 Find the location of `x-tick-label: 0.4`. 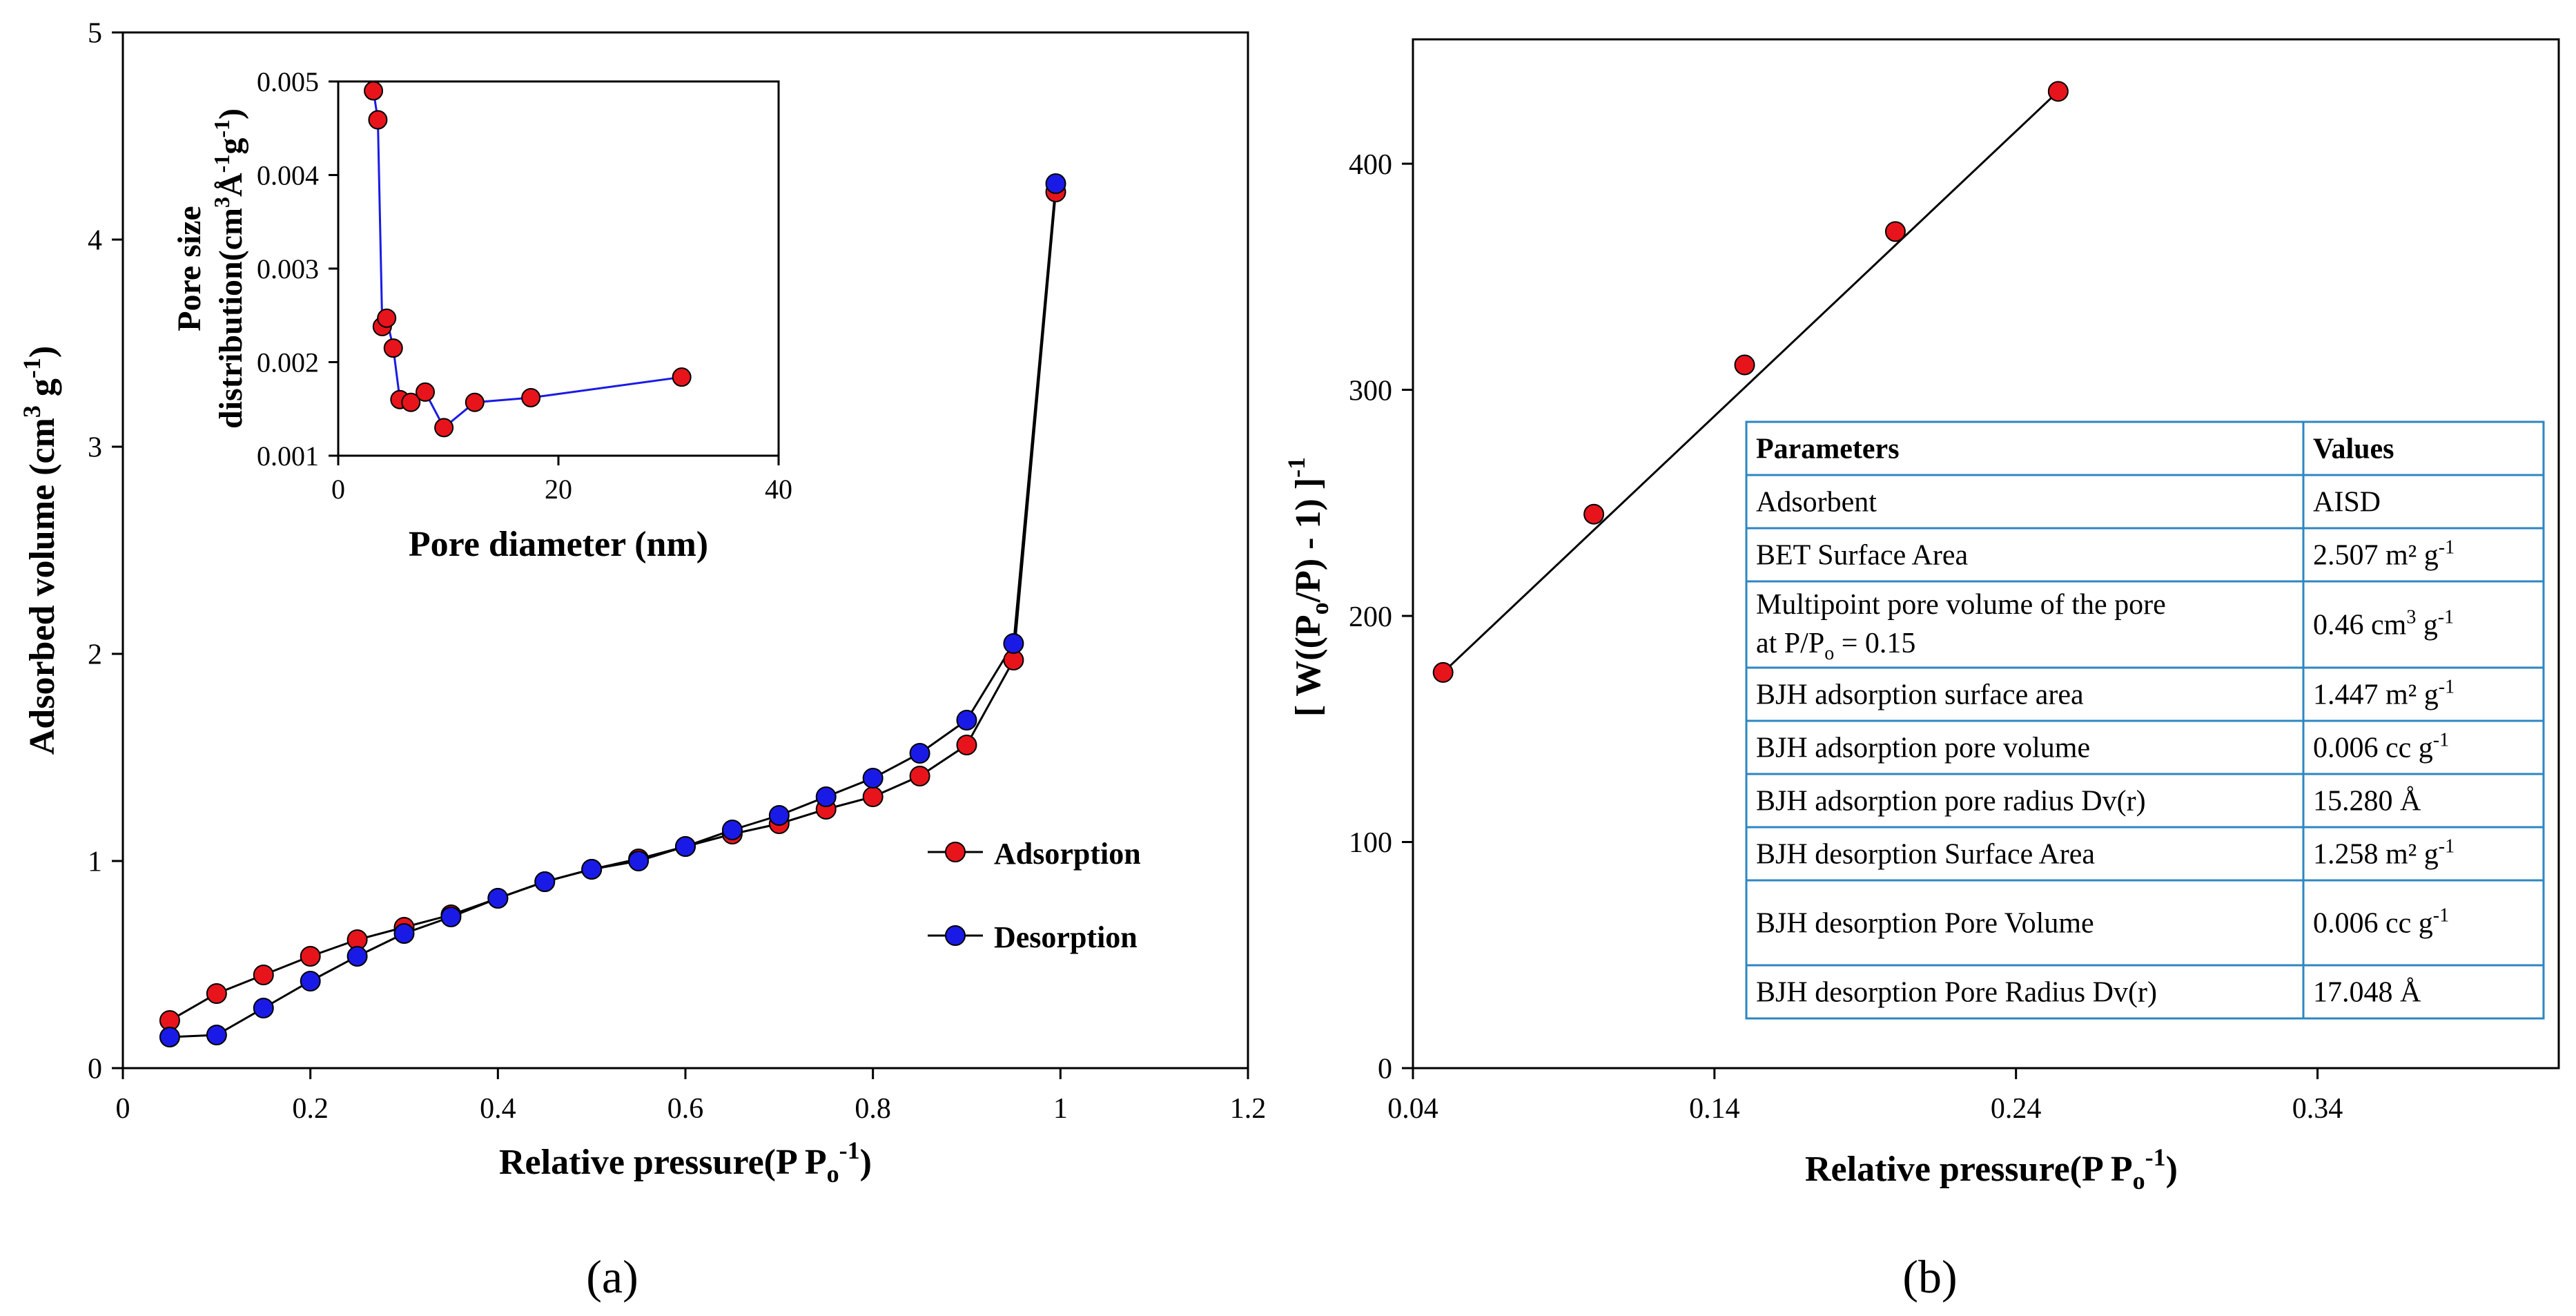

x-tick-label: 0.4 is located at coordinates (498, 1109).